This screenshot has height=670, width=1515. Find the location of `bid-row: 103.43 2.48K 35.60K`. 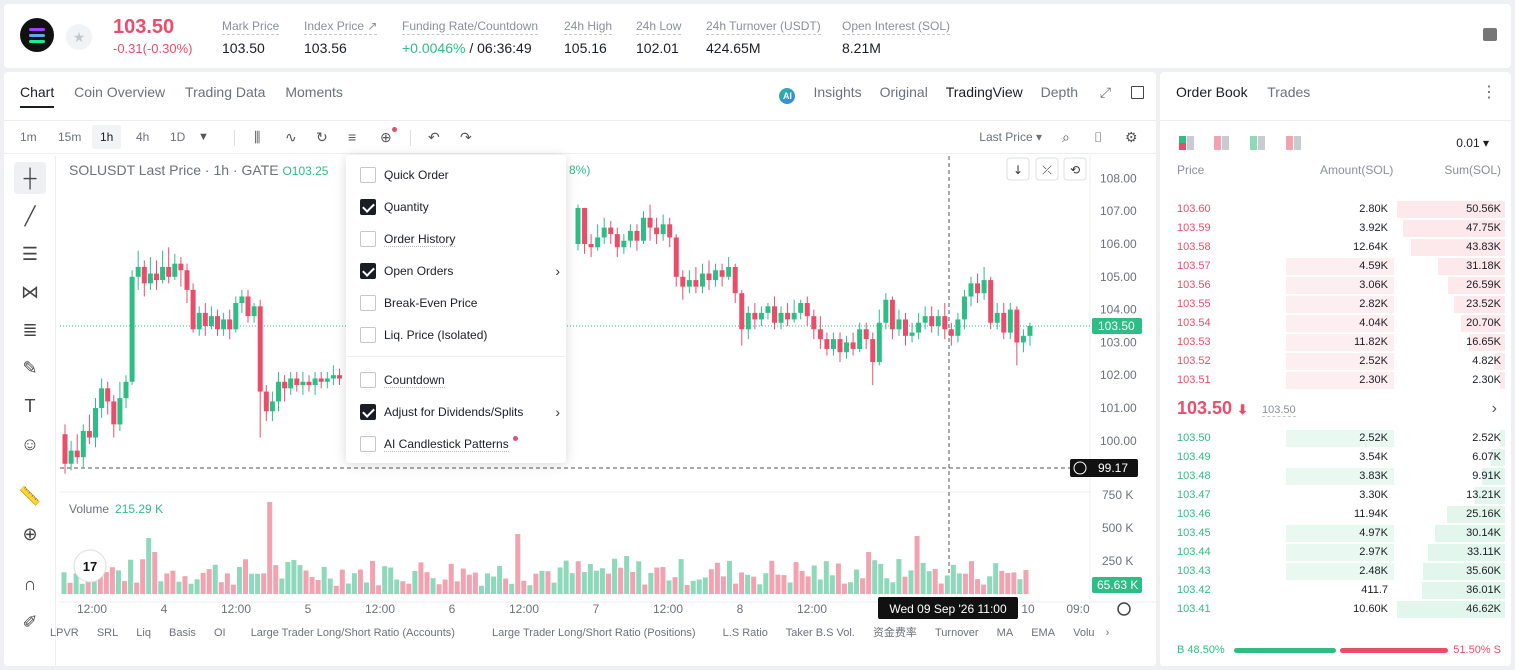

bid-row: 103.43 2.48K 35.60K is located at coordinates (1335, 571).